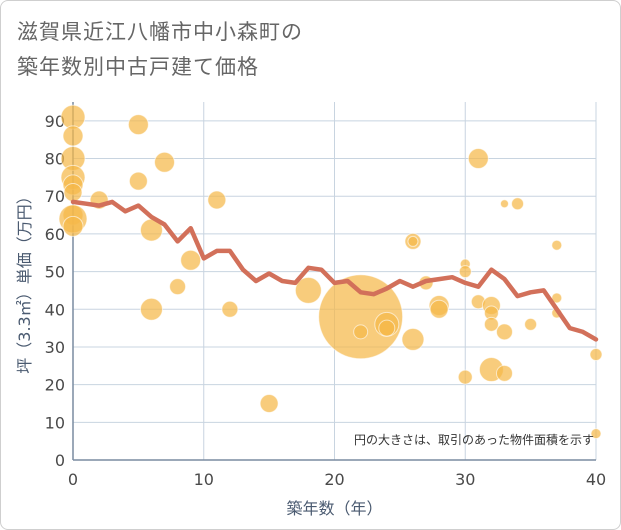 The image size is (621, 530). Describe the element at coordinates (334, 508) in the screenshot. I see `x-axis-label: 築年数（年）` at that location.